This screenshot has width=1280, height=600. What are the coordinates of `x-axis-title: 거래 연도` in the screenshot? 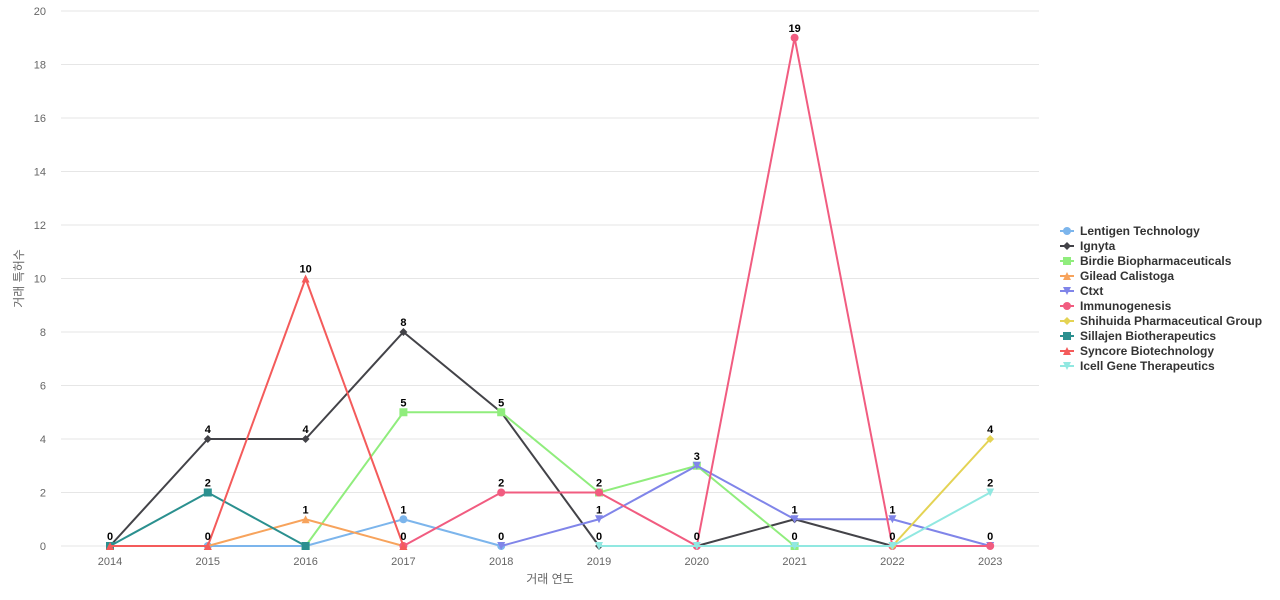 It's located at (550, 579).